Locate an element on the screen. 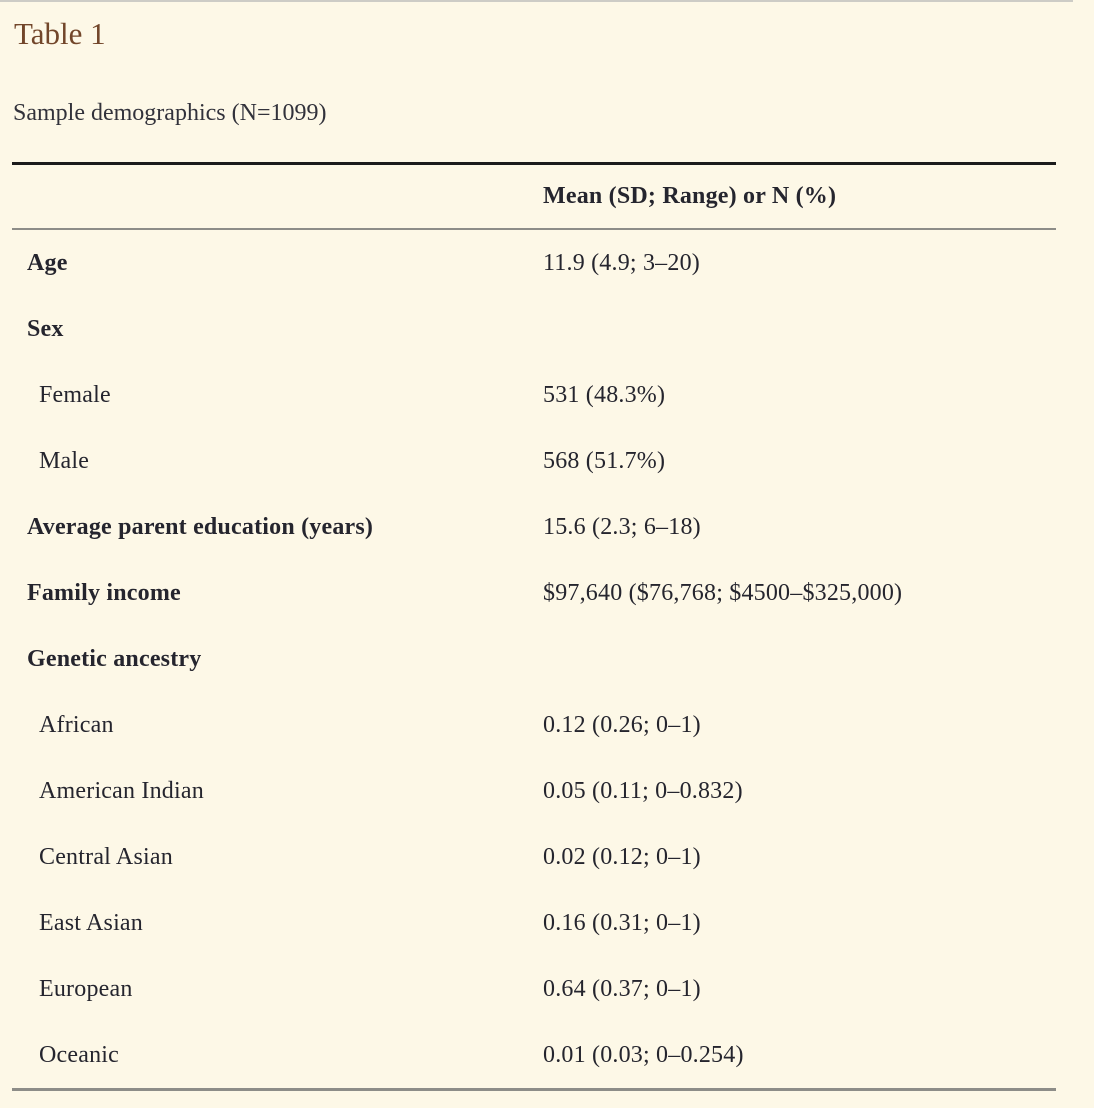  row-label: Age is located at coordinates (47, 262).